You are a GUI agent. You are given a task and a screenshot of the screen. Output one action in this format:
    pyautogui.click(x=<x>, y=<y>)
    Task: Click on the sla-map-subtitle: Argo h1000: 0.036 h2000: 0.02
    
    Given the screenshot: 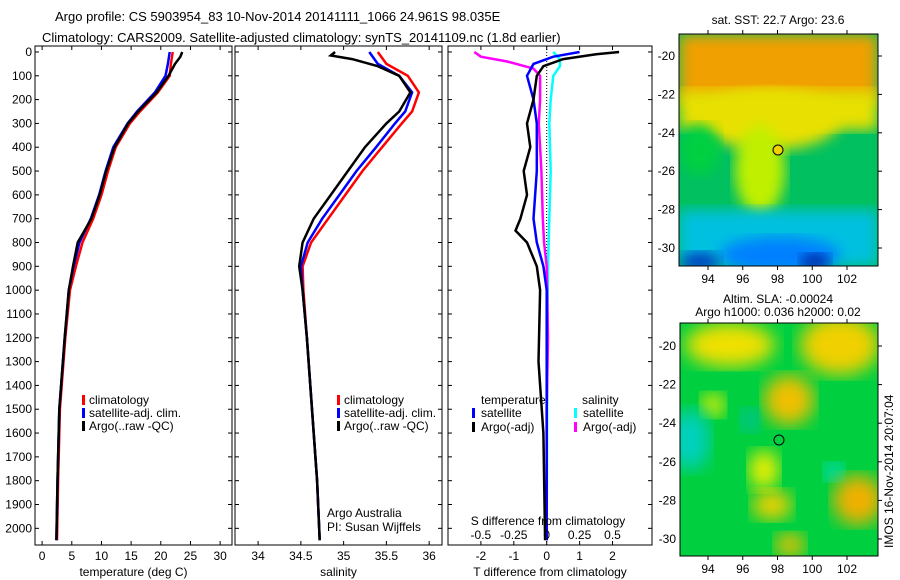 What is the action you would take?
    pyautogui.click(x=778, y=312)
    